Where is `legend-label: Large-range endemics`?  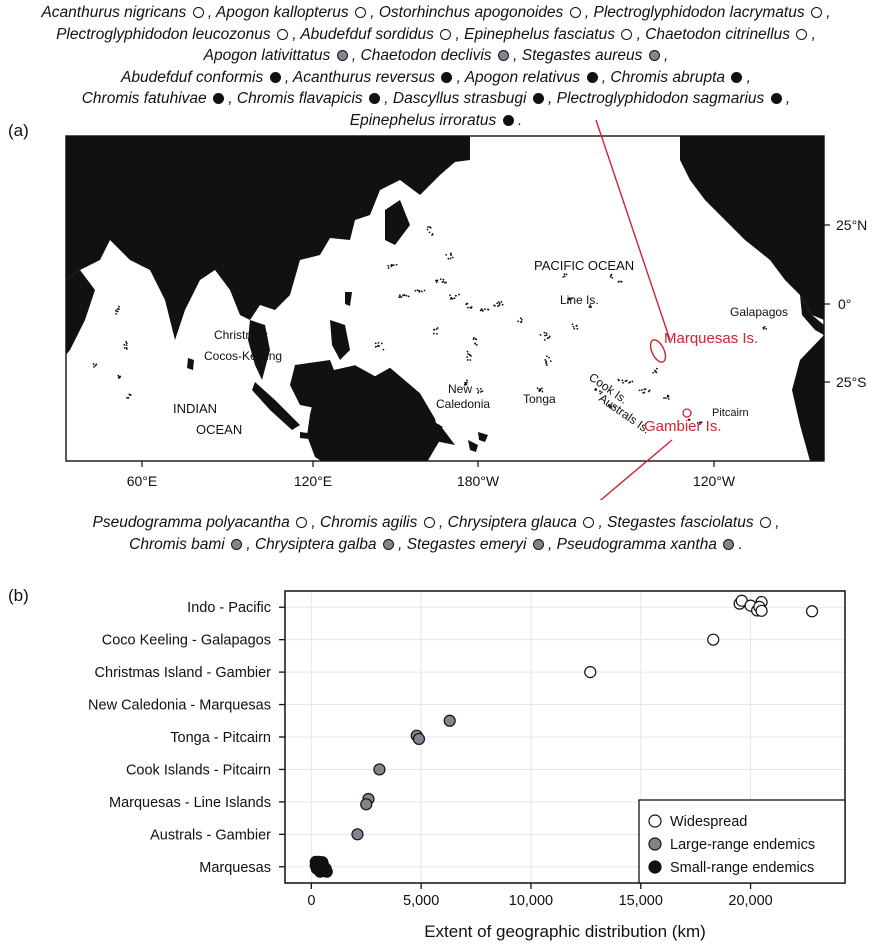 legend-label: Large-range endemics is located at coordinates (742, 845).